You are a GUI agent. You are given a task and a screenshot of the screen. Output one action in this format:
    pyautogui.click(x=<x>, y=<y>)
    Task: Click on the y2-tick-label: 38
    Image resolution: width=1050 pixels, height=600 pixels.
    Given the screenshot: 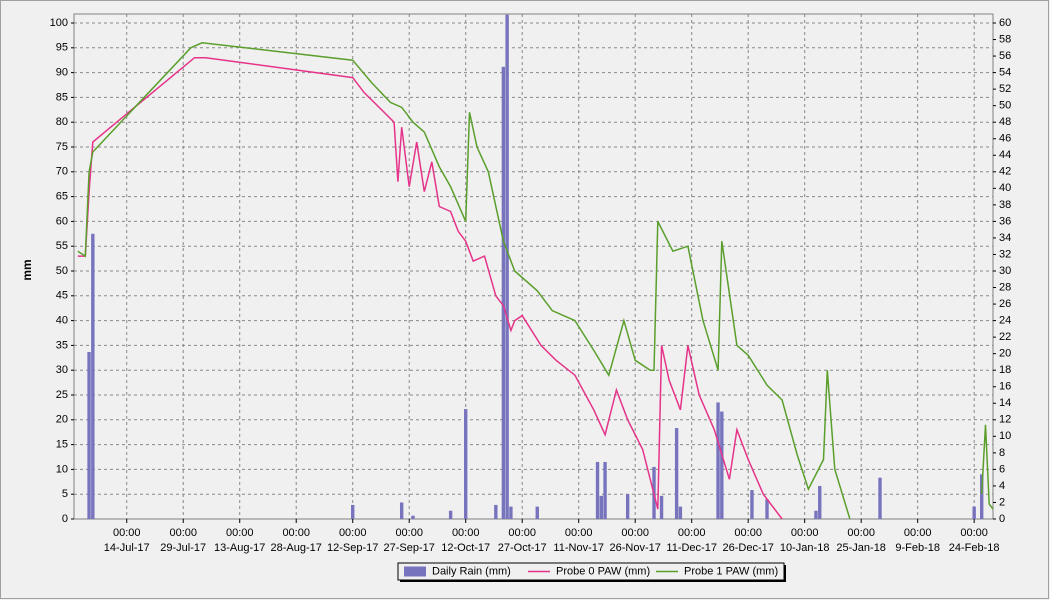 What is the action you would take?
    pyautogui.click(x=1005, y=205)
    